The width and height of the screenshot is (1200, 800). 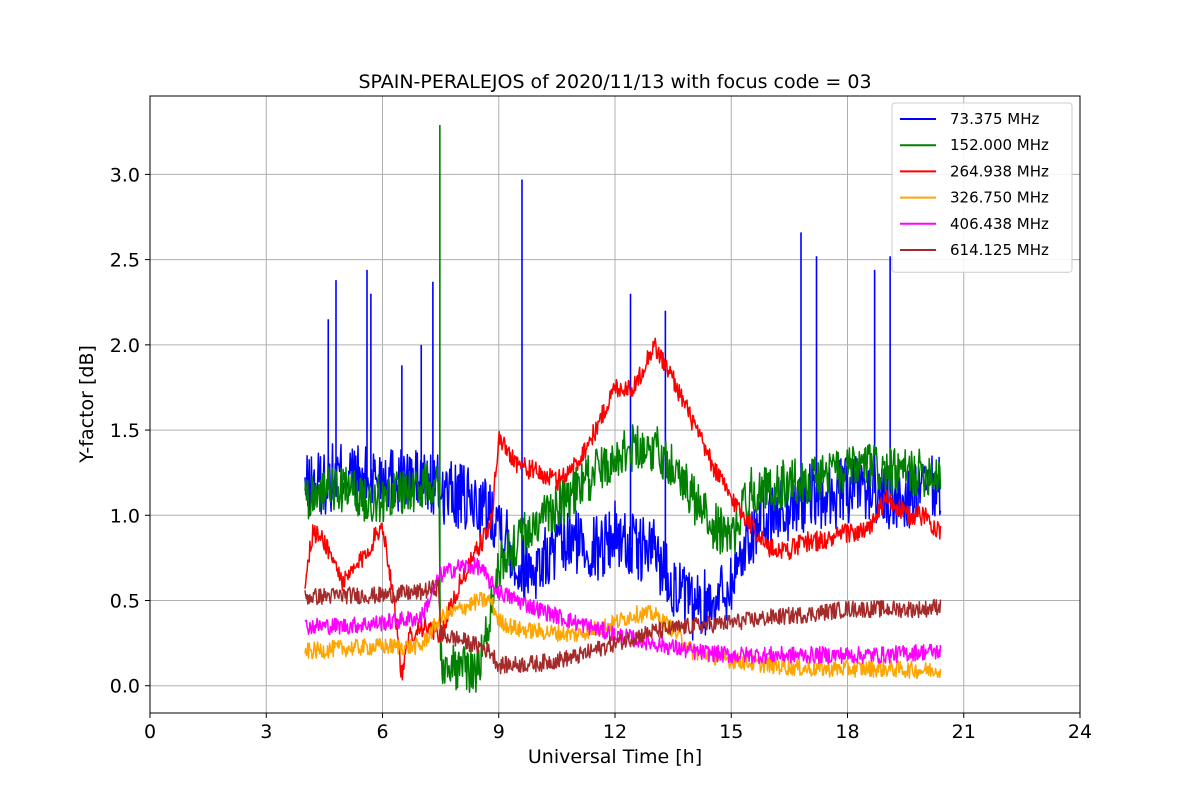 What do you see at coordinates (125, 261) in the screenshot?
I see `y-tick-label: 2.5` at bounding box center [125, 261].